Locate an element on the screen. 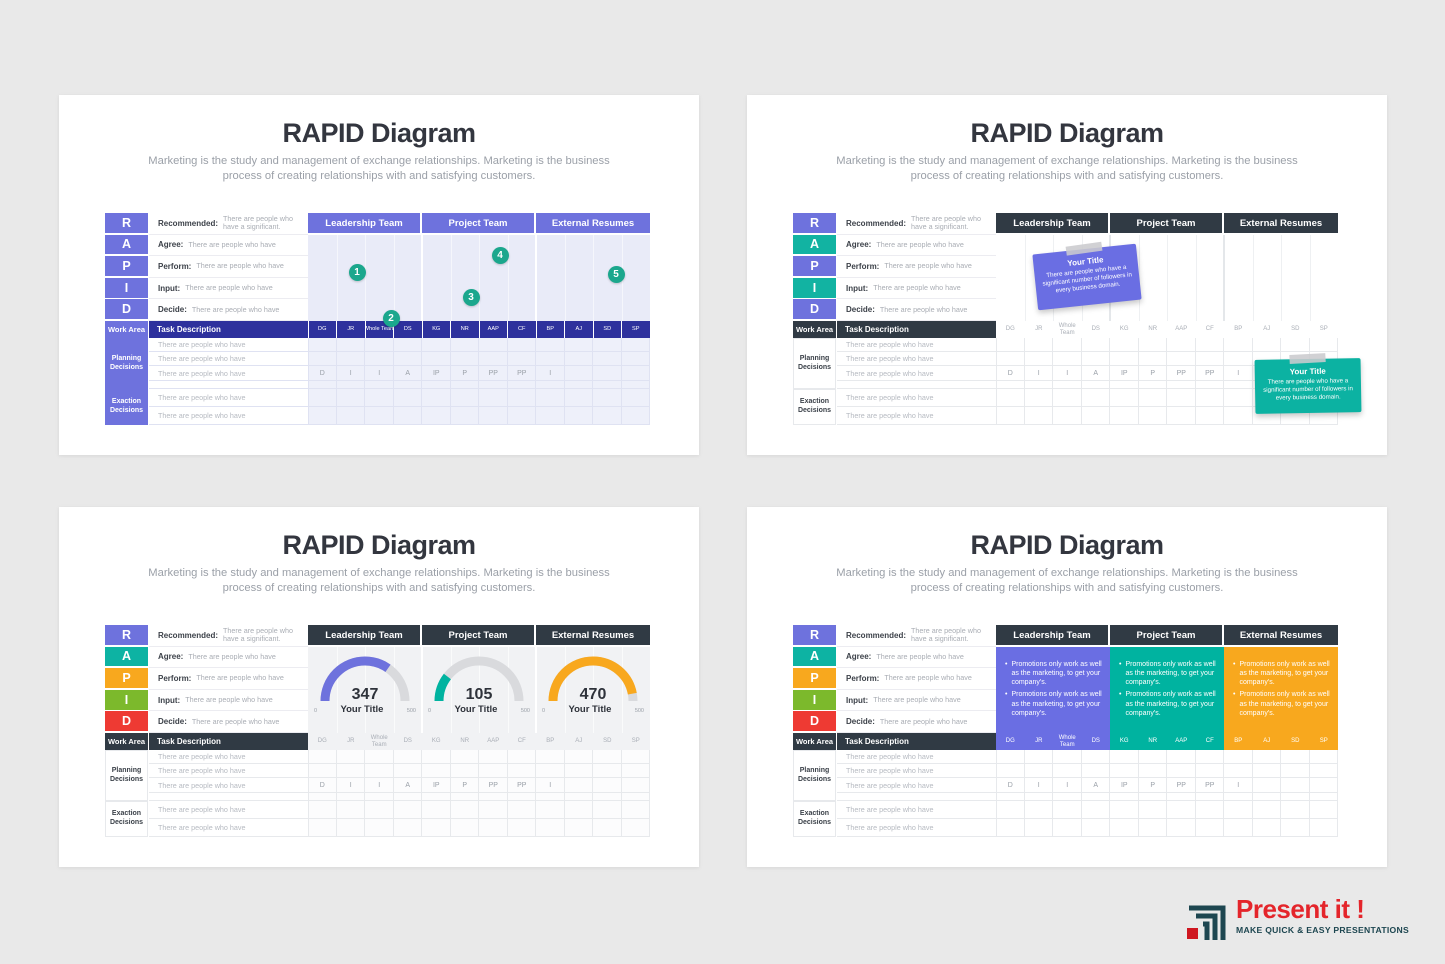 The image size is (1445, 964). rapid-term-desc: There are people who have a significant. is located at coordinates (946, 635).